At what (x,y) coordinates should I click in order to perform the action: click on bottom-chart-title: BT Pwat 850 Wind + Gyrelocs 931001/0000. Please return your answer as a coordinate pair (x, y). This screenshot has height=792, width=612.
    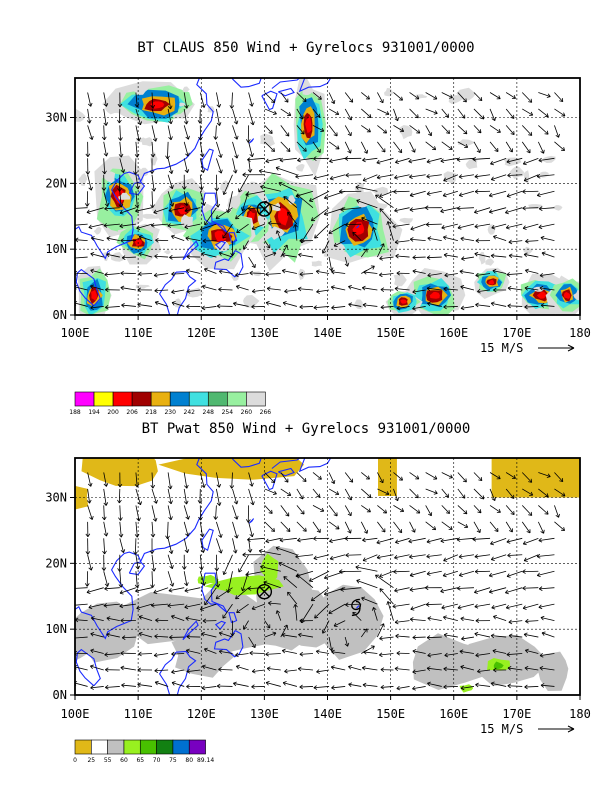
    Looking at the image, I should click on (306, 429).